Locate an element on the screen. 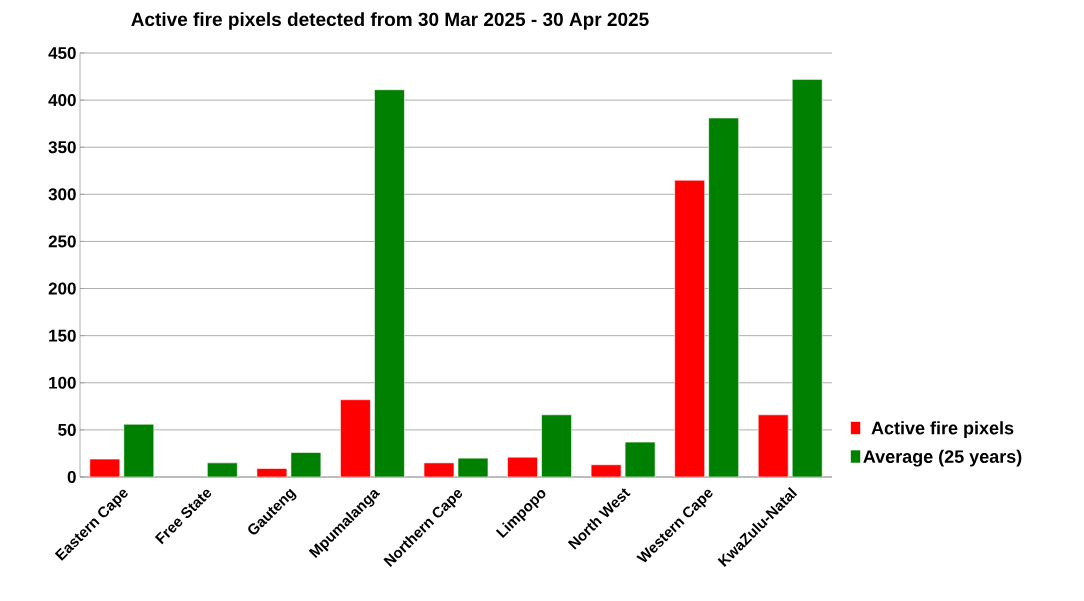 The height and width of the screenshot is (601, 1084). legend-label: Average (25 years) is located at coordinates (942, 458).